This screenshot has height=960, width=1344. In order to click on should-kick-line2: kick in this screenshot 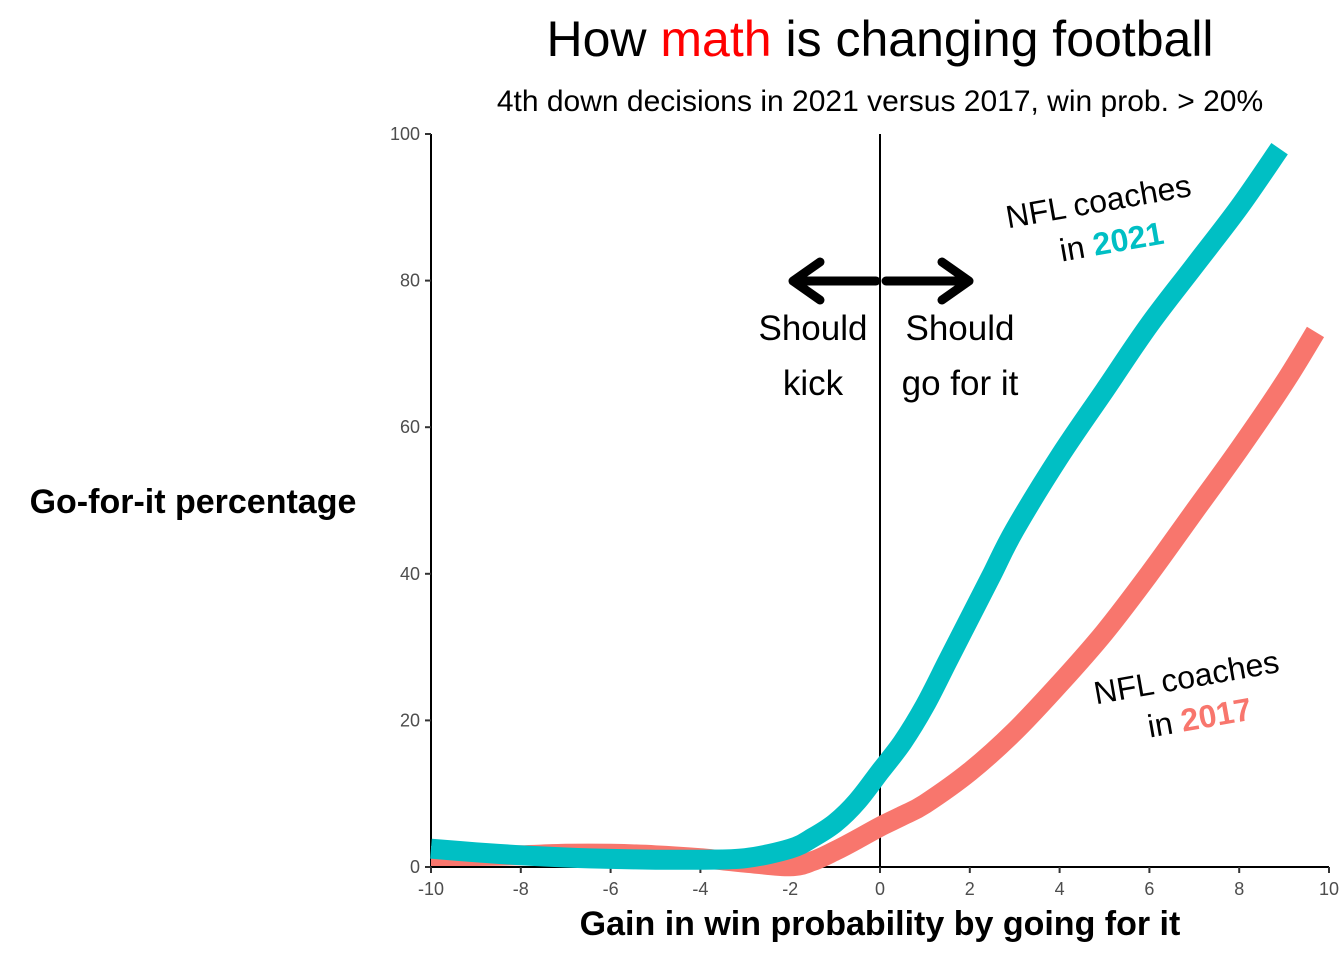, I will do `click(813, 383)`.